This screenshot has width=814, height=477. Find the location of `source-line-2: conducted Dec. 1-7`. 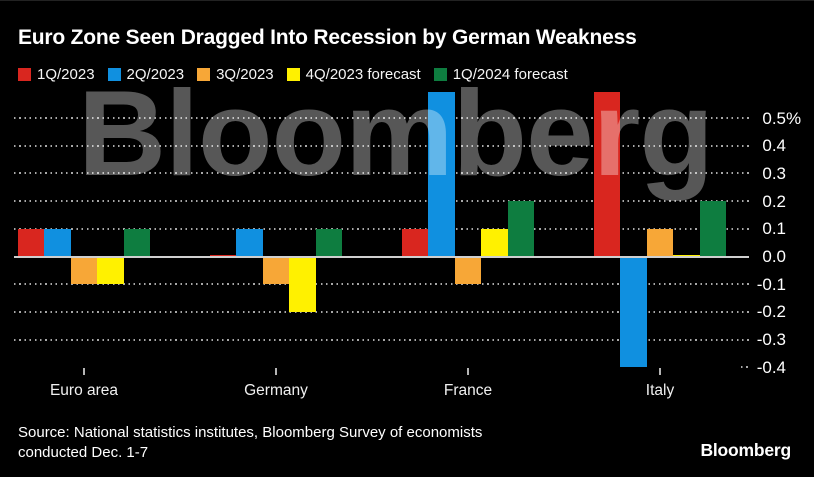

source-line-2: conducted Dec. 1-7 is located at coordinates (83, 452).